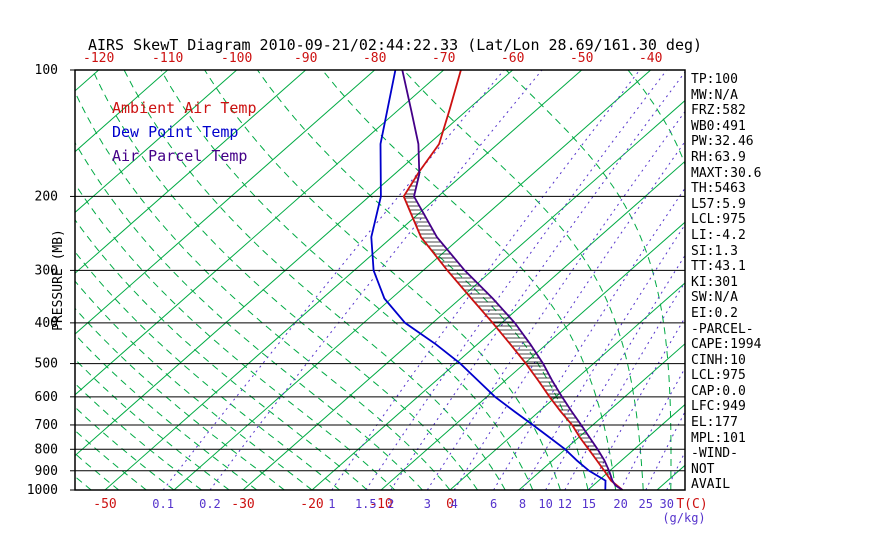 The height and width of the screenshot is (560, 870). Describe the element at coordinates (508, 326) in the screenshot. I see `cape-hatch-area` at that location.